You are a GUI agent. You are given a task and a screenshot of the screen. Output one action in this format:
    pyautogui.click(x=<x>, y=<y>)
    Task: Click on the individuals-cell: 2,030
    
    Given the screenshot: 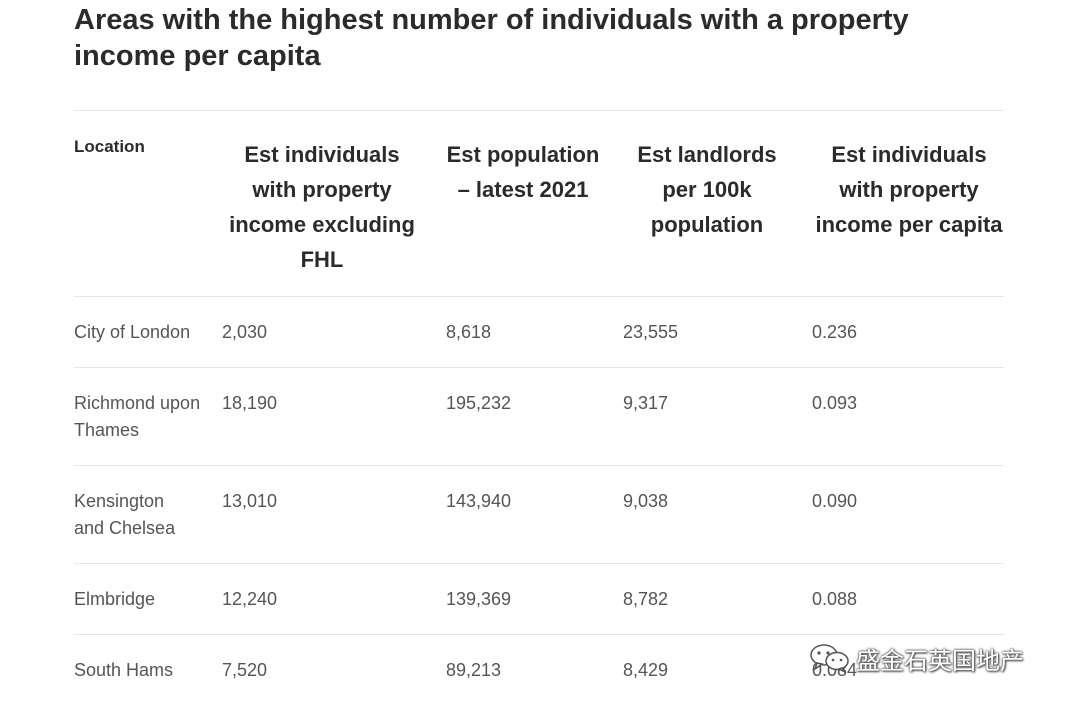 What is the action you would take?
    pyautogui.click(x=245, y=332)
    